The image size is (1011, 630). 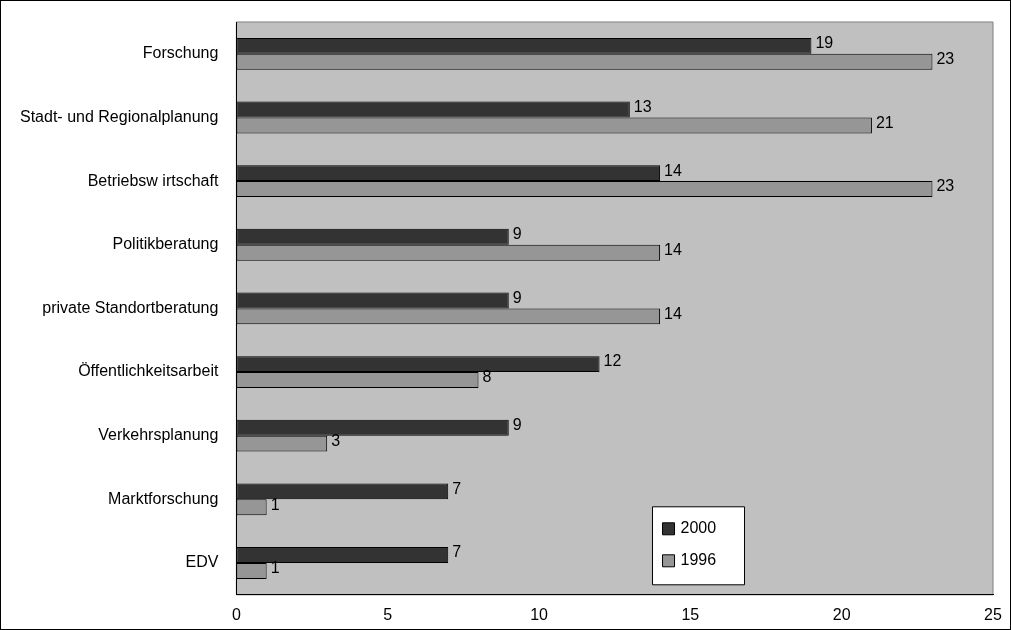 I want to click on y-tick-label: EDV, so click(x=202, y=562).